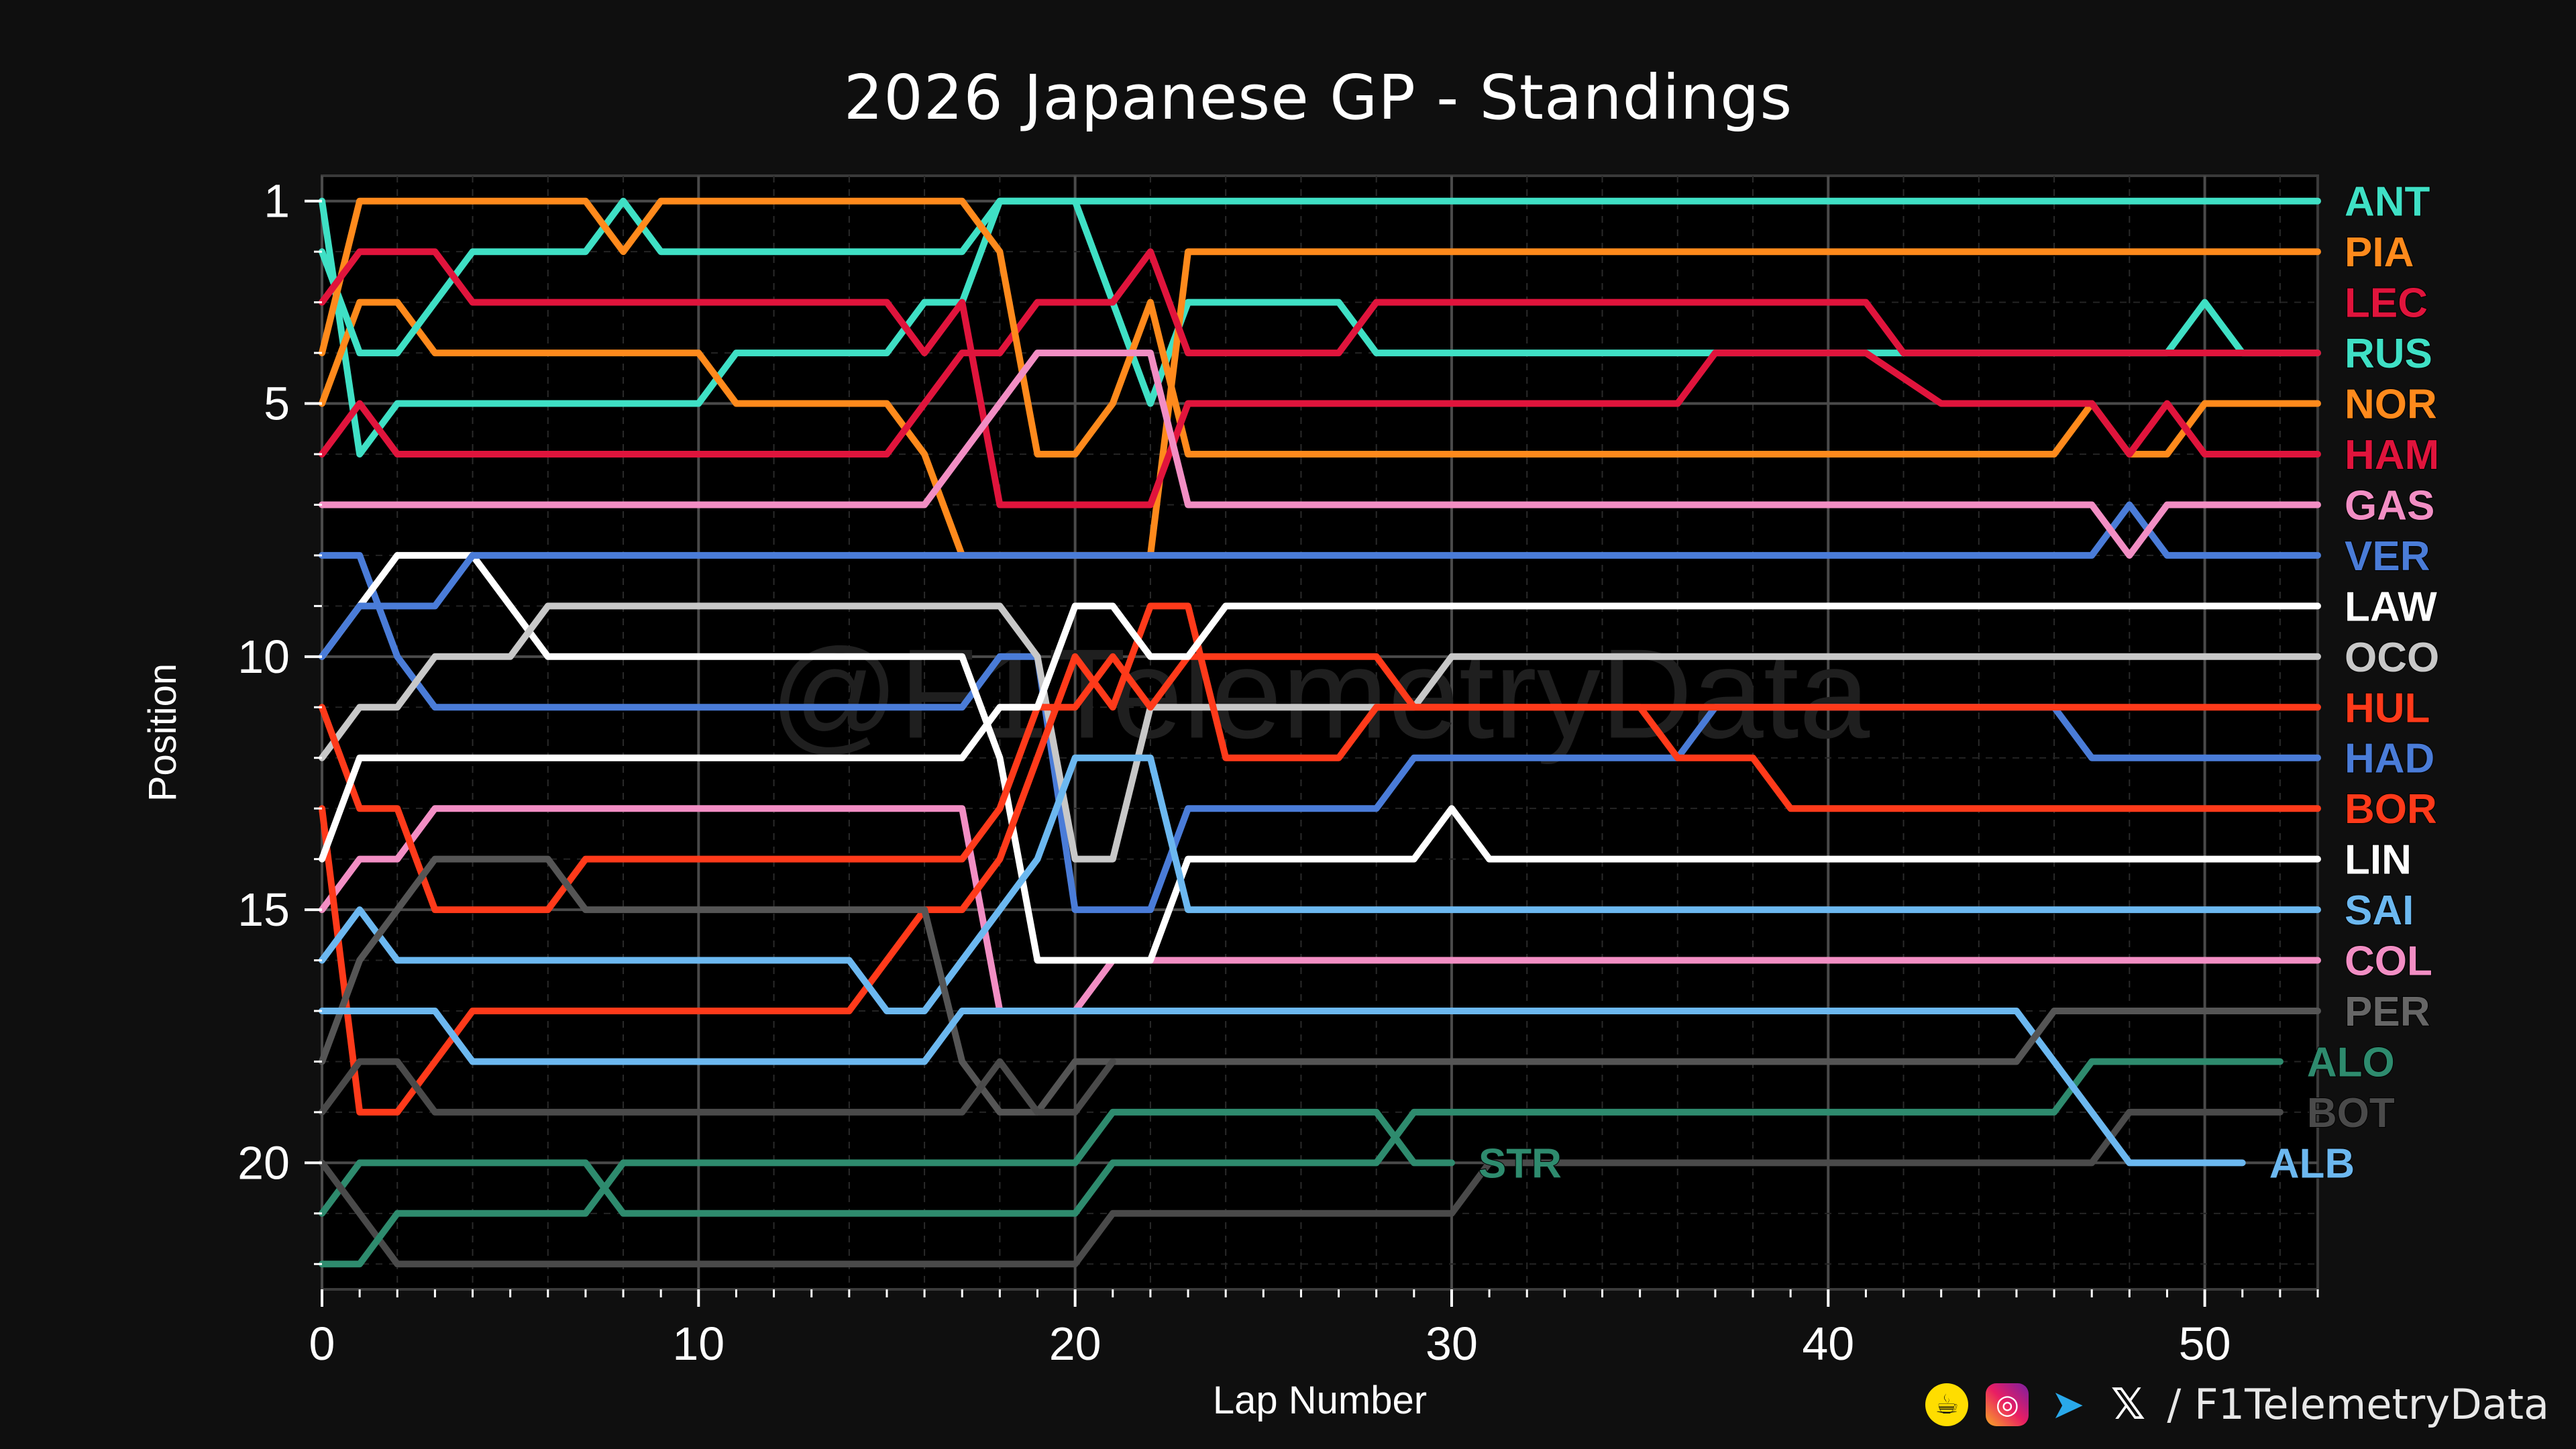  I want to click on driver-label-hul: HUL, so click(2387, 708).